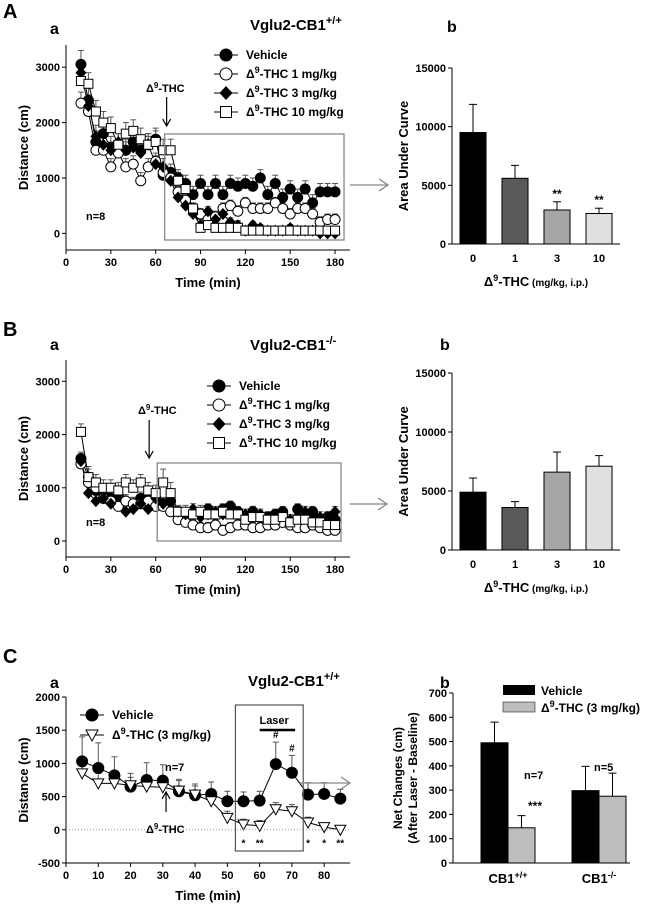 This screenshot has height=919, width=654. What do you see at coordinates (165, 88) in the screenshot?
I see `Aa-injection-label: Δ9-THC` at bounding box center [165, 88].